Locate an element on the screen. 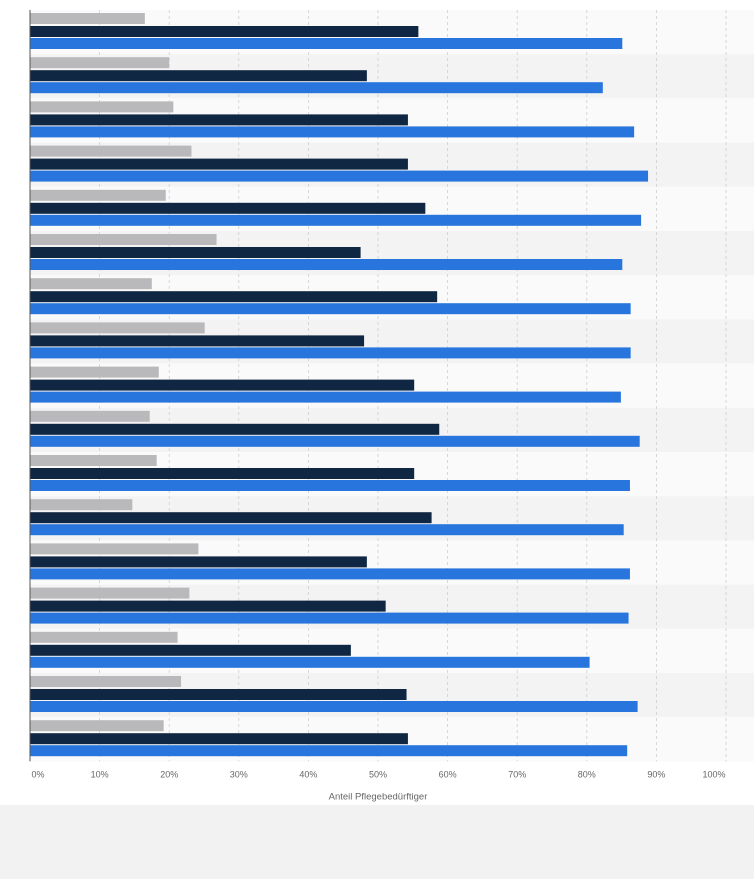  x-tick-label: 70% is located at coordinates (517, 774).